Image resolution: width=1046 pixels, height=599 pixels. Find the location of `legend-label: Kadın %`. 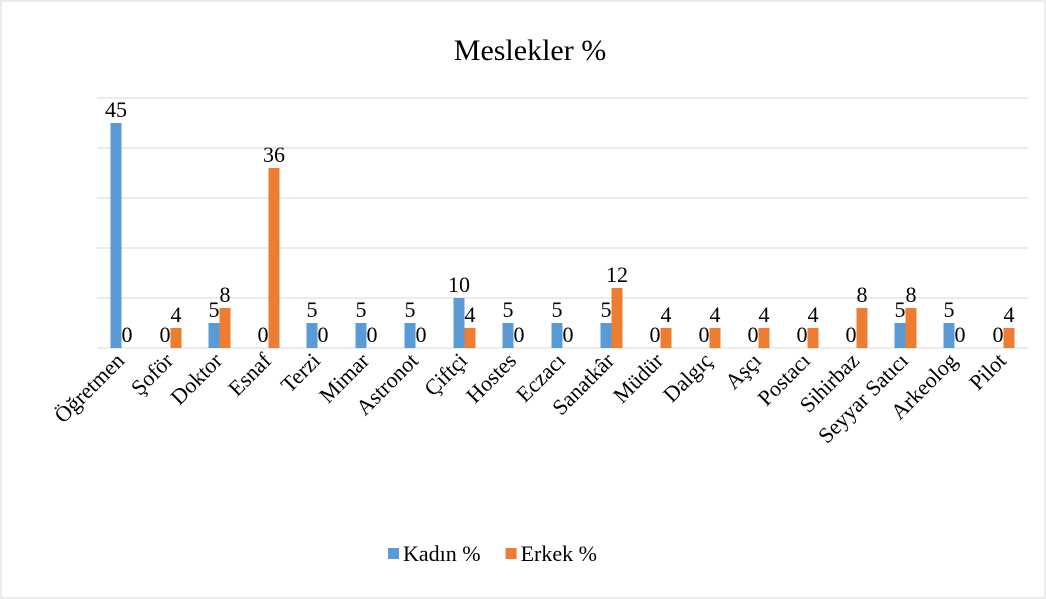

legend-label: Kadın % is located at coordinates (442, 553).